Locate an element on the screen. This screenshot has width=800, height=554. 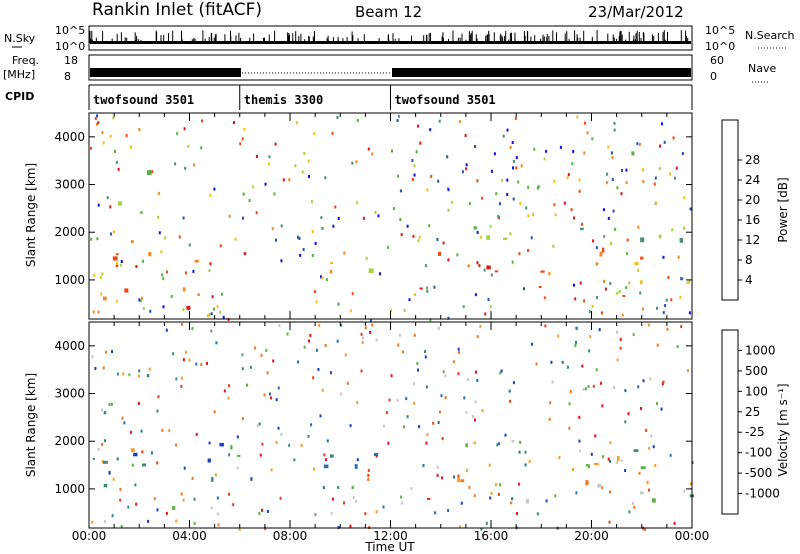
colorbar-tick-label: 100 is located at coordinates (756, 391).